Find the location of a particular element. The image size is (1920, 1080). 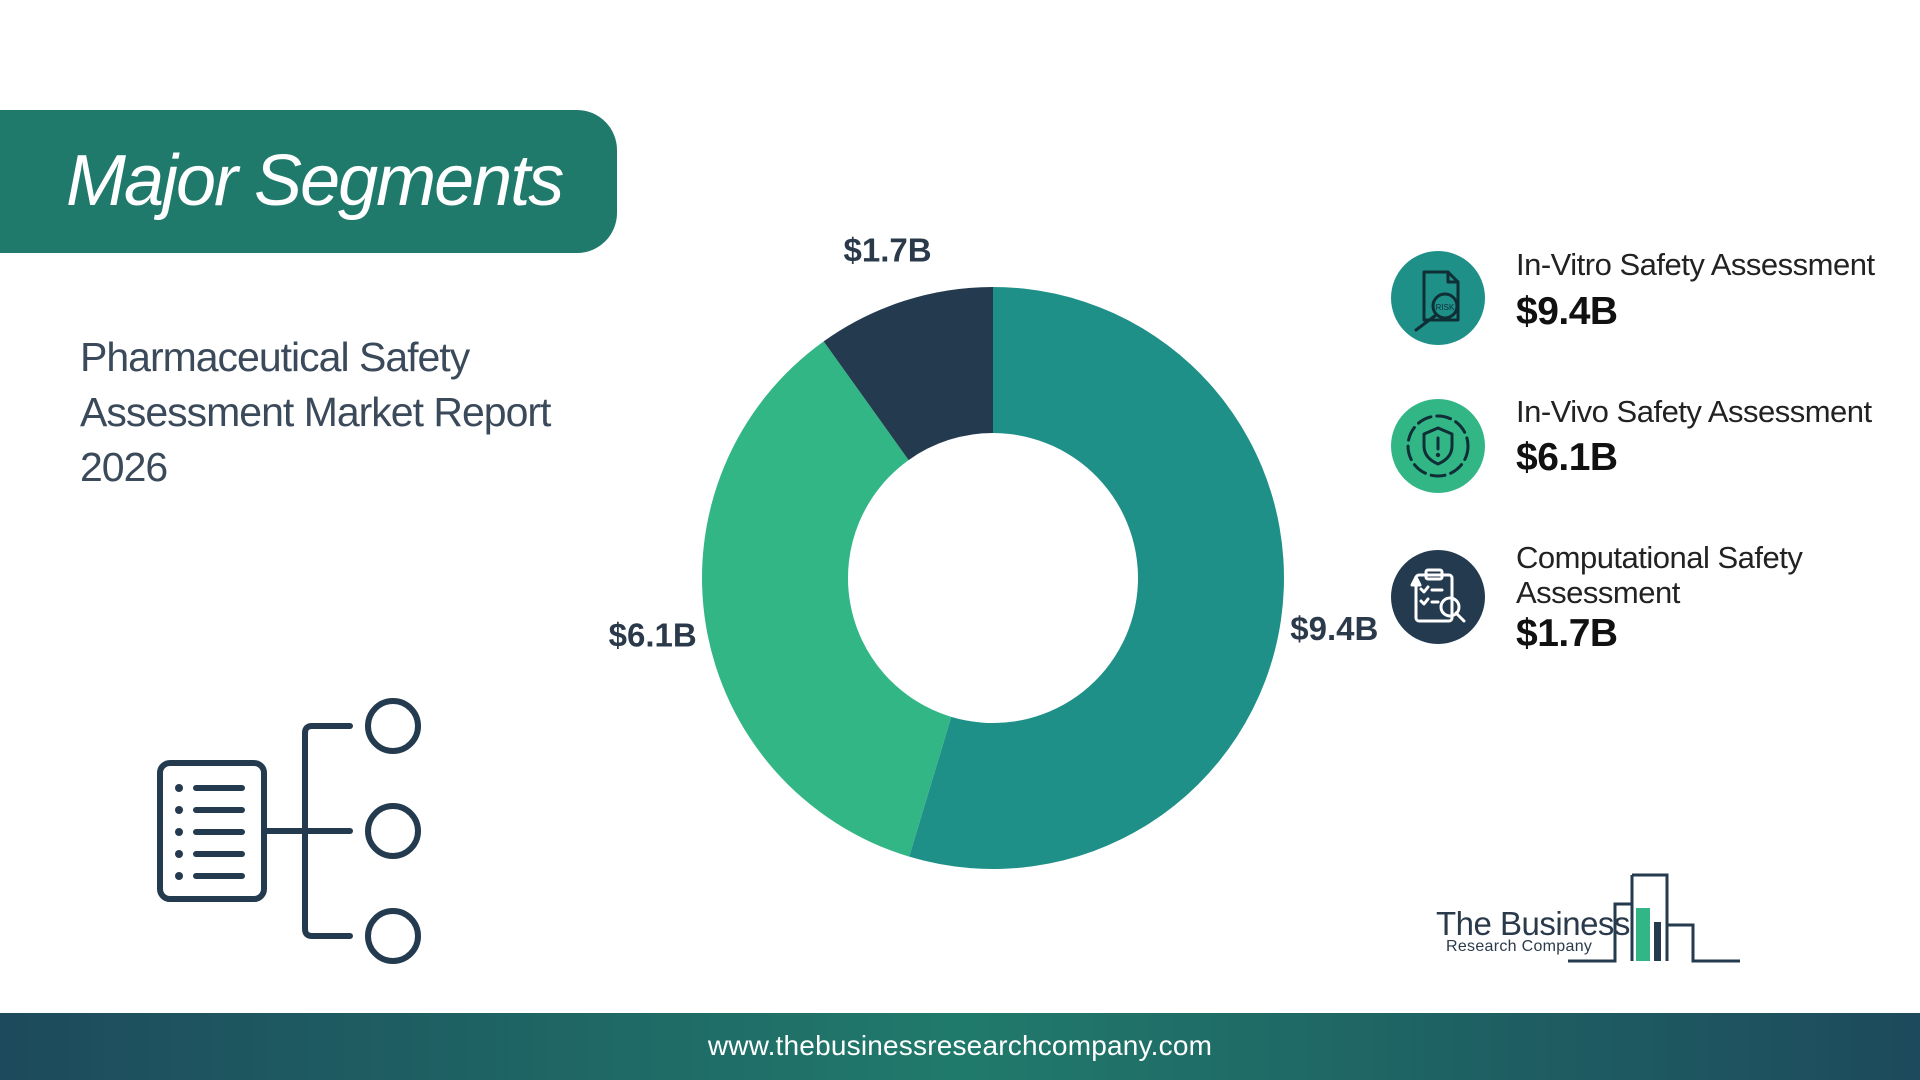

donut-data-label: $1.7B is located at coordinates (888, 249).